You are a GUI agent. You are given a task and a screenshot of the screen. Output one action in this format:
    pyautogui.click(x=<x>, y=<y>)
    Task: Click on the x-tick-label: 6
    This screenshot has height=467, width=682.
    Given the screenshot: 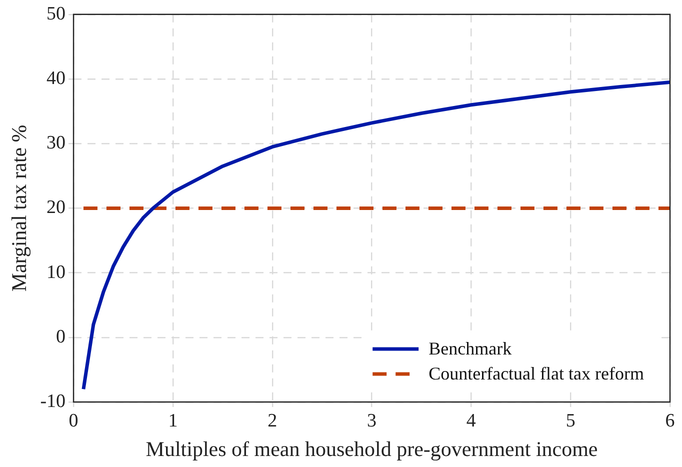 What is the action you would take?
    pyautogui.click(x=670, y=421)
    